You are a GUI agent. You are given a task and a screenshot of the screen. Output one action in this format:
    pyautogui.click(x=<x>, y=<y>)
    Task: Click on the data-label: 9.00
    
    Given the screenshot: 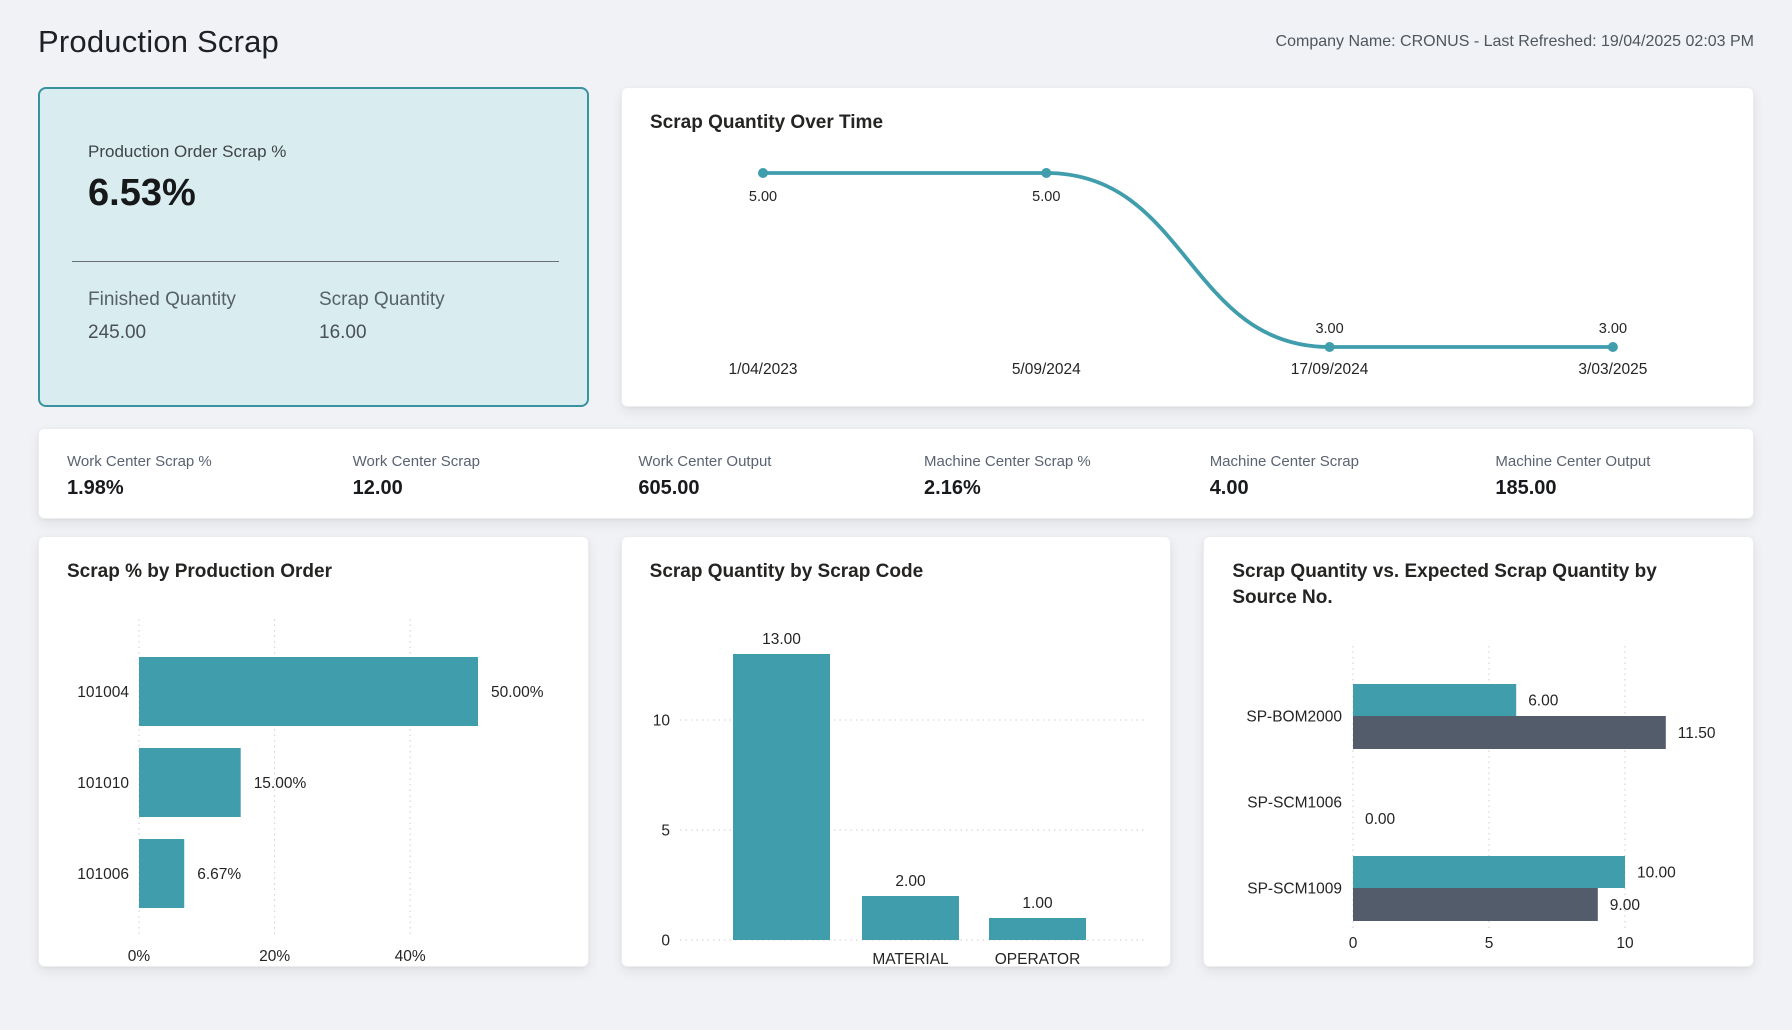 What is the action you would take?
    pyautogui.click(x=1625, y=905)
    